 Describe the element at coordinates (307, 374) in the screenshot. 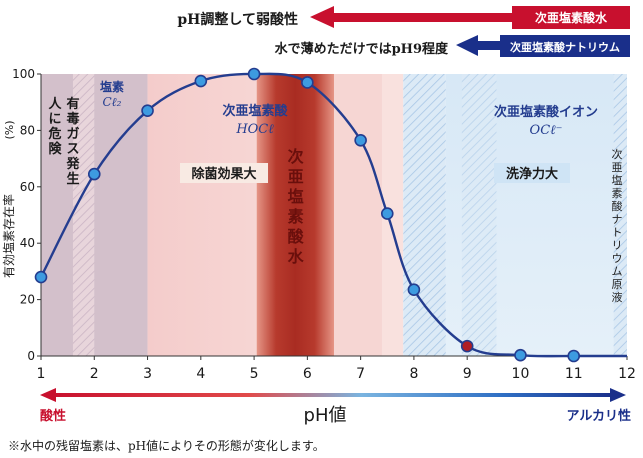

I see `x-tick-label-6: 6` at that location.